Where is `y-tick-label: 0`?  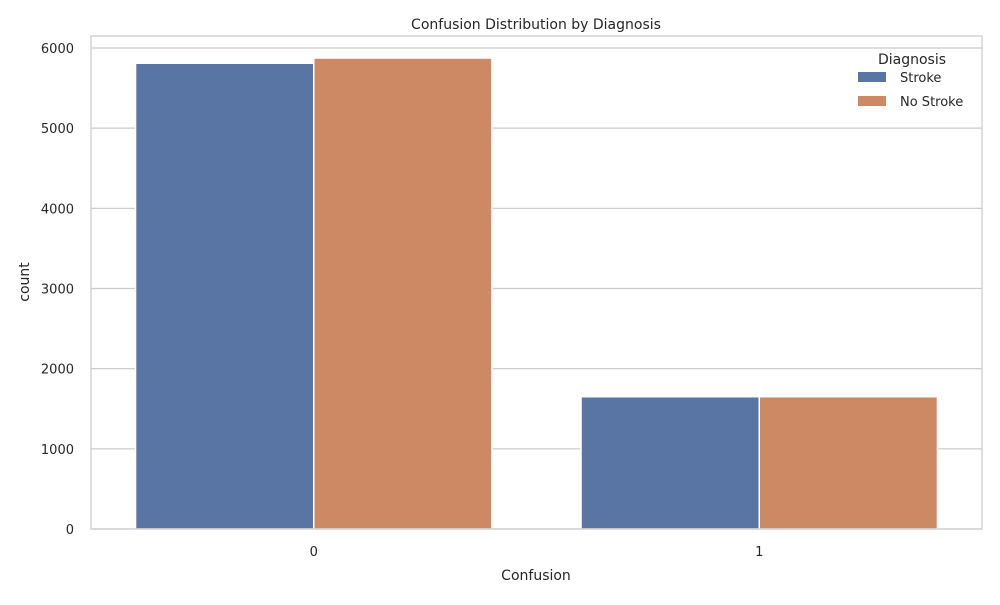
y-tick-label: 0 is located at coordinates (70, 530).